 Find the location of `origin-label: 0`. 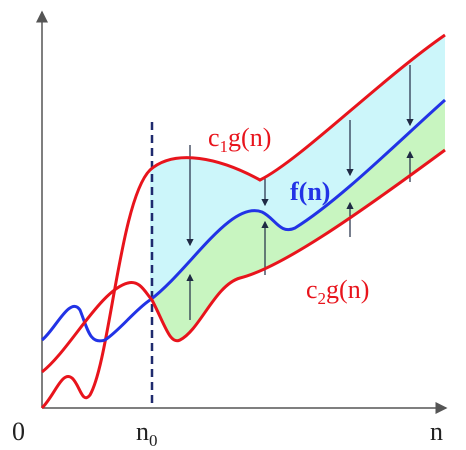

origin-label: 0 is located at coordinates (18, 431).